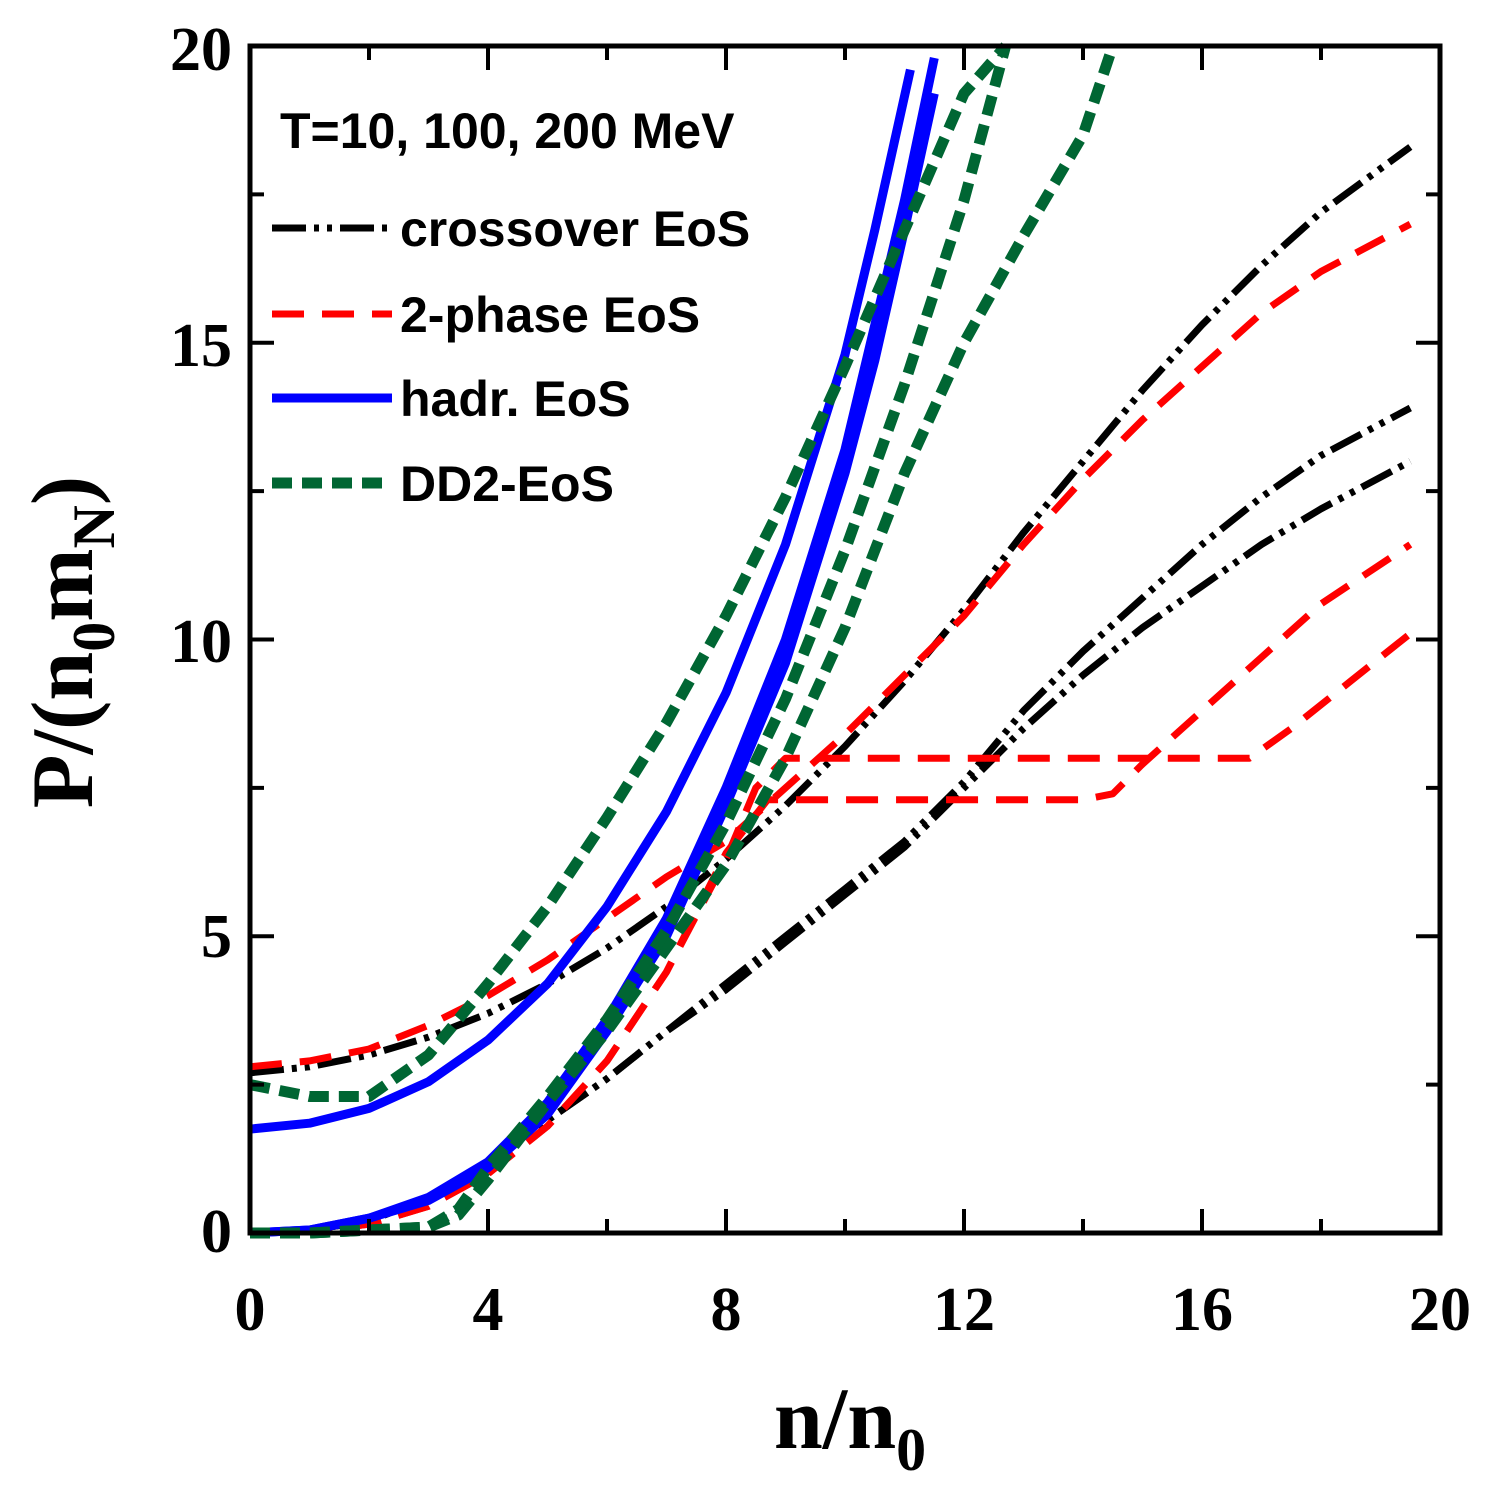 The width and height of the screenshot is (1502, 1493). I want to click on legend-label-hadr: hadr. EoS, so click(515, 399).